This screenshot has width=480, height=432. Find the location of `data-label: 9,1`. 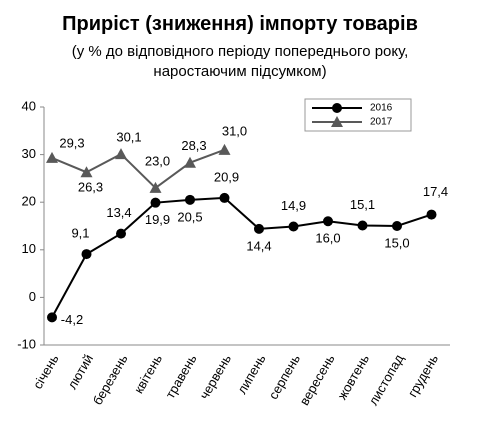

data-label: 9,1 is located at coordinates (80, 233).